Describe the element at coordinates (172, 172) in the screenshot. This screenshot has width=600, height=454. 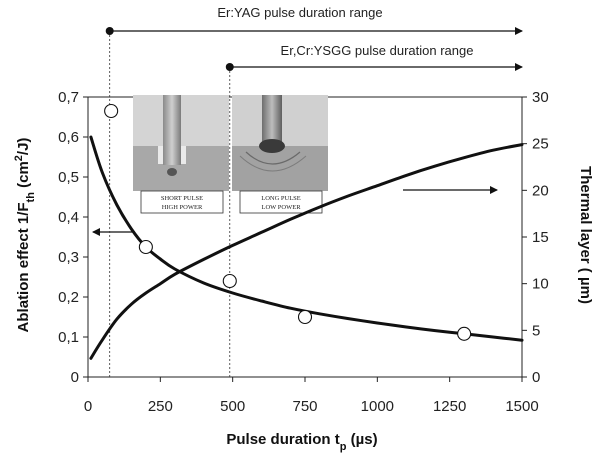
I see `inset-short-pulse-spot` at that location.